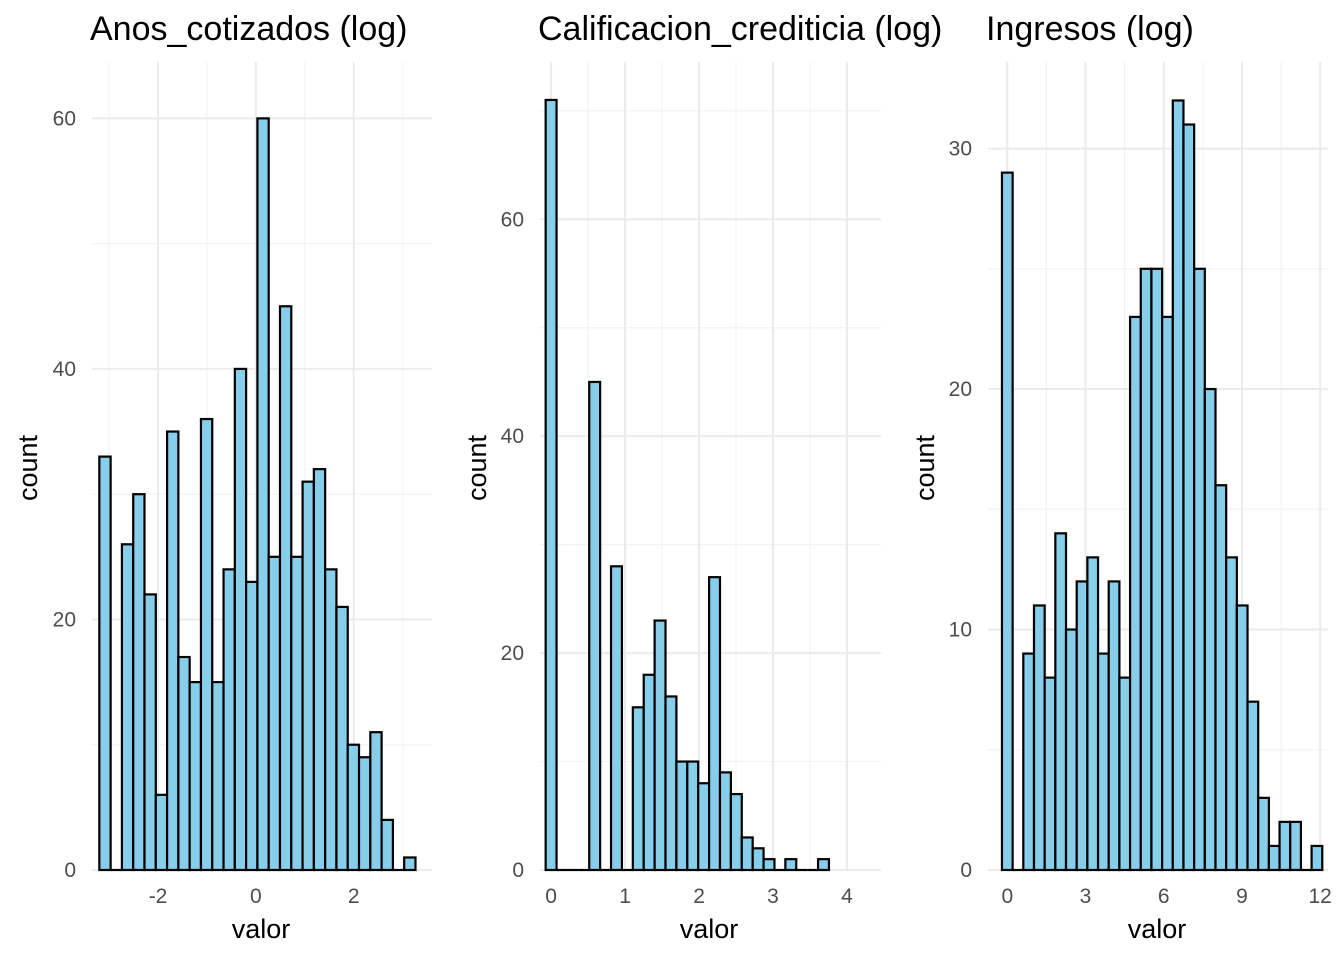 The height and width of the screenshot is (960, 1344). What do you see at coordinates (625, 896) in the screenshot?
I see `x-tick-label: 1` at bounding box center [625, 896].